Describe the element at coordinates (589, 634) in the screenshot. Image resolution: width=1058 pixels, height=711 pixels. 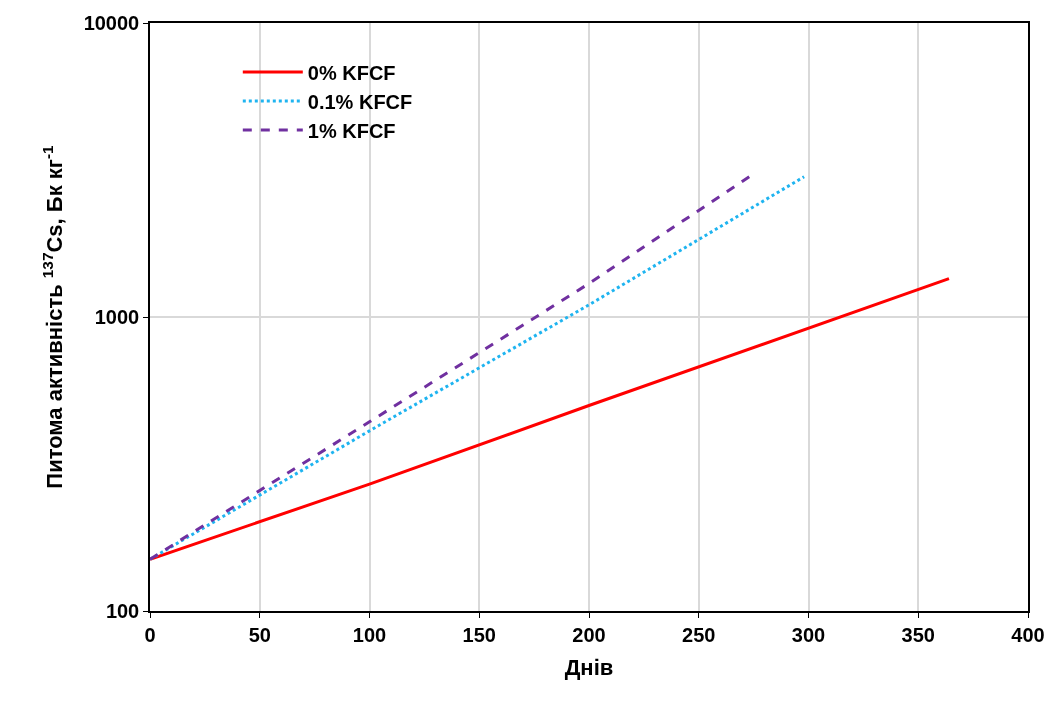
I see `x-tick-label: 200` at that location.